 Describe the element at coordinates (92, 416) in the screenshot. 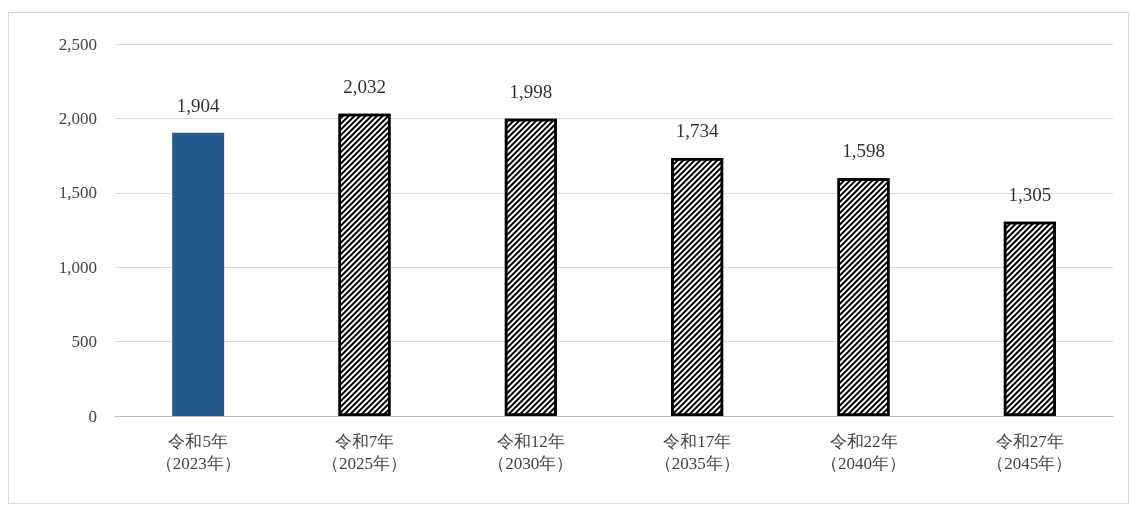

I see `y-tick-label: 0` at that location.